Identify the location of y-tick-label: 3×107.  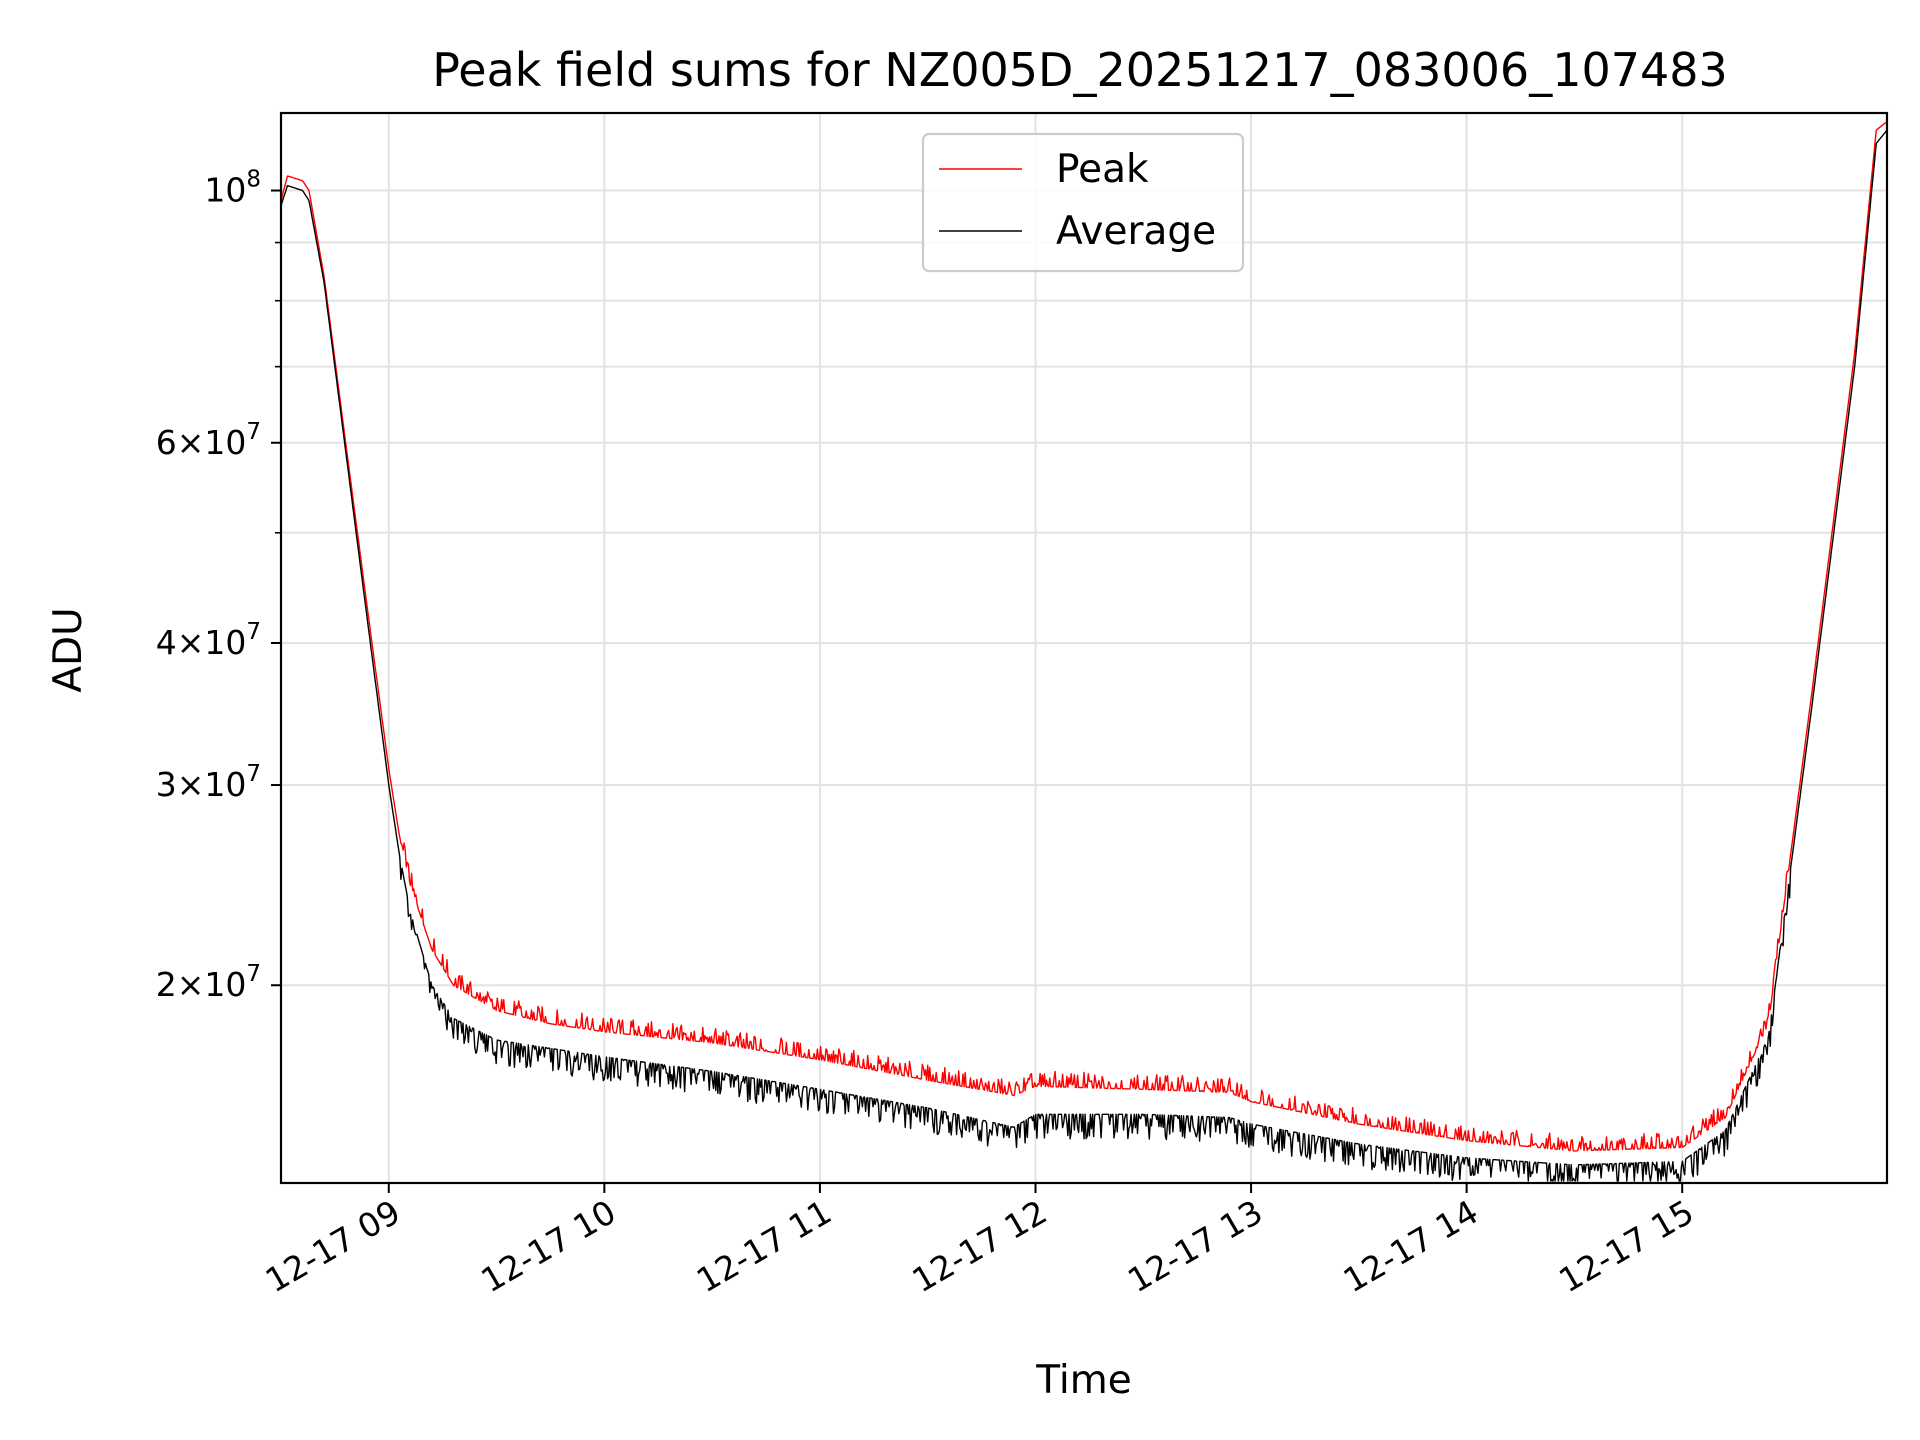
(208, 782).